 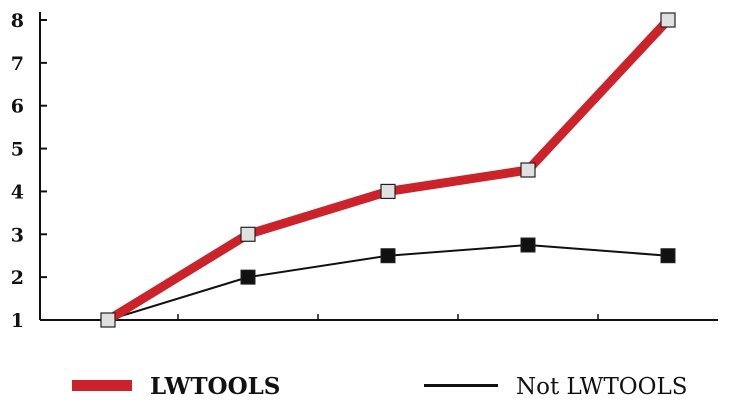 What do you see at coordinates (17, 150) in the screenshot?
I see `y-tick-label: 5` at bounding box center [17, 150].